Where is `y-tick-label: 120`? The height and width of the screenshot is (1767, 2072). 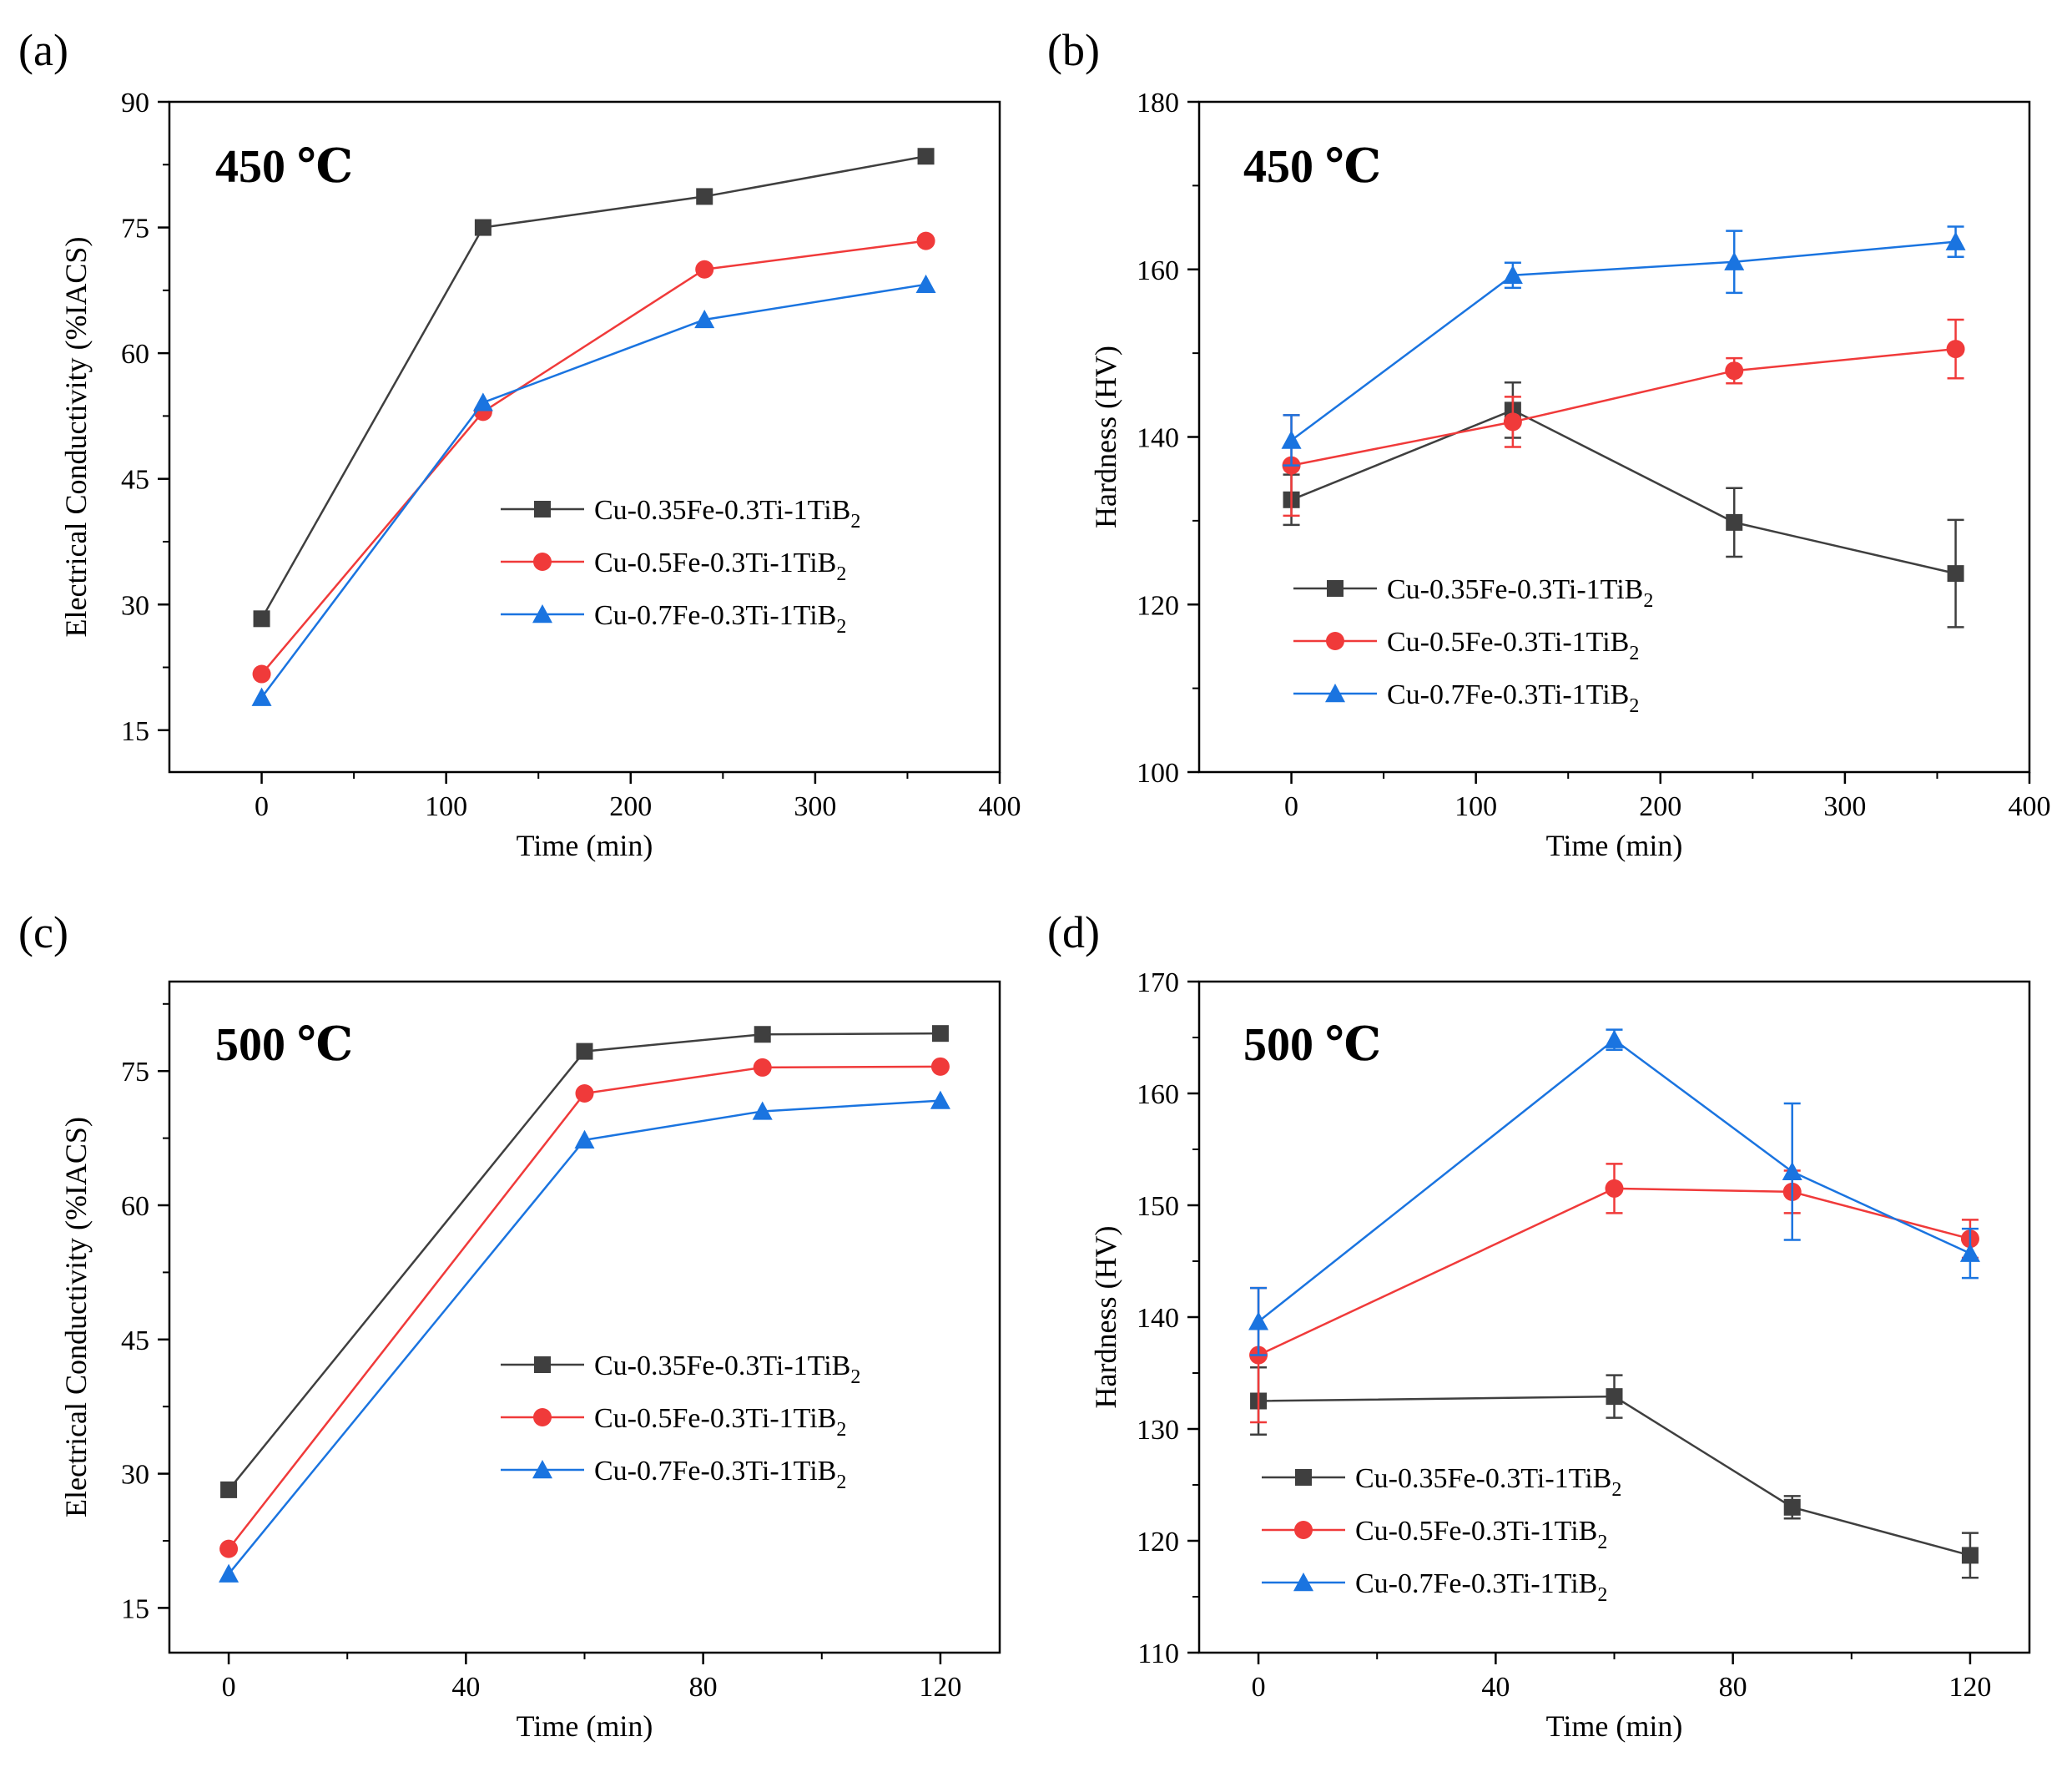
y-tick-label: 120 is located at coordinates (1158, 605).